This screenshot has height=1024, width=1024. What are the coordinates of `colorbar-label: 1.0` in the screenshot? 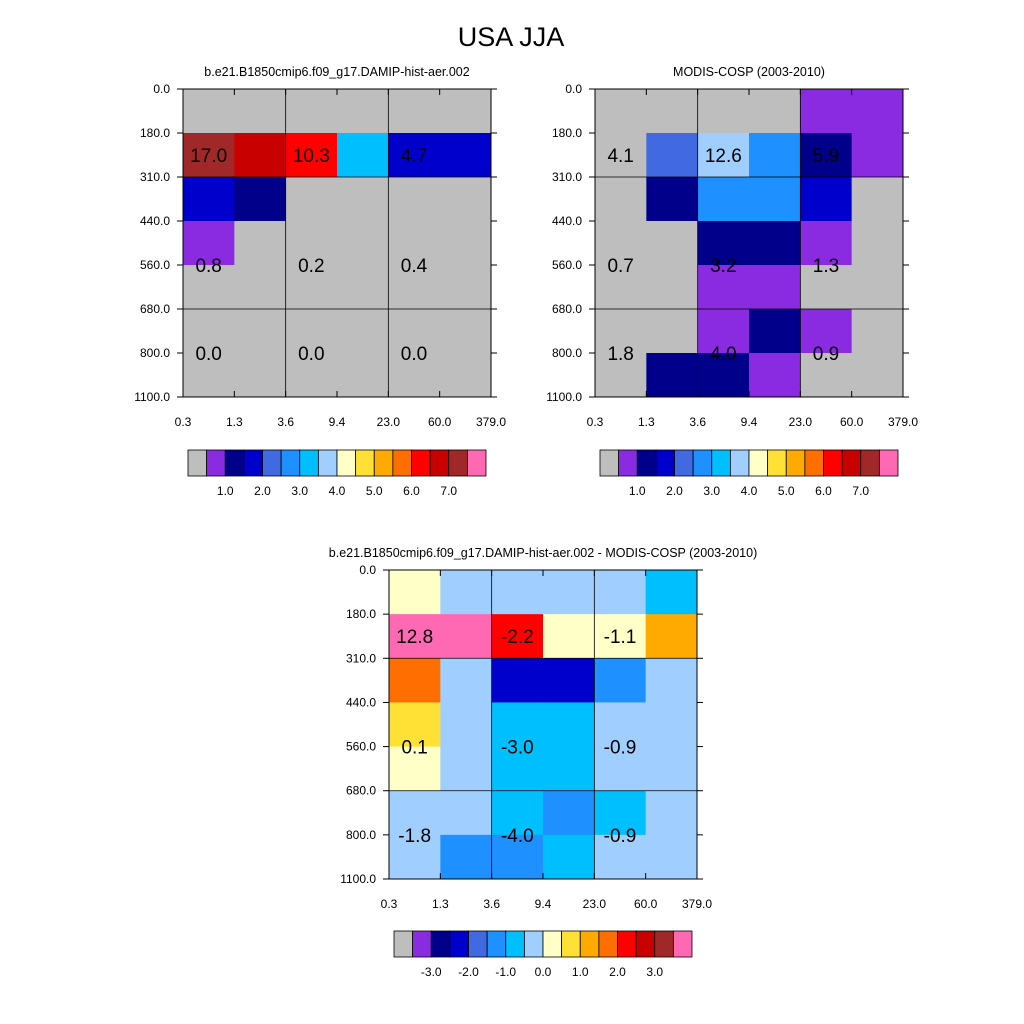 It's located at (580, 972).